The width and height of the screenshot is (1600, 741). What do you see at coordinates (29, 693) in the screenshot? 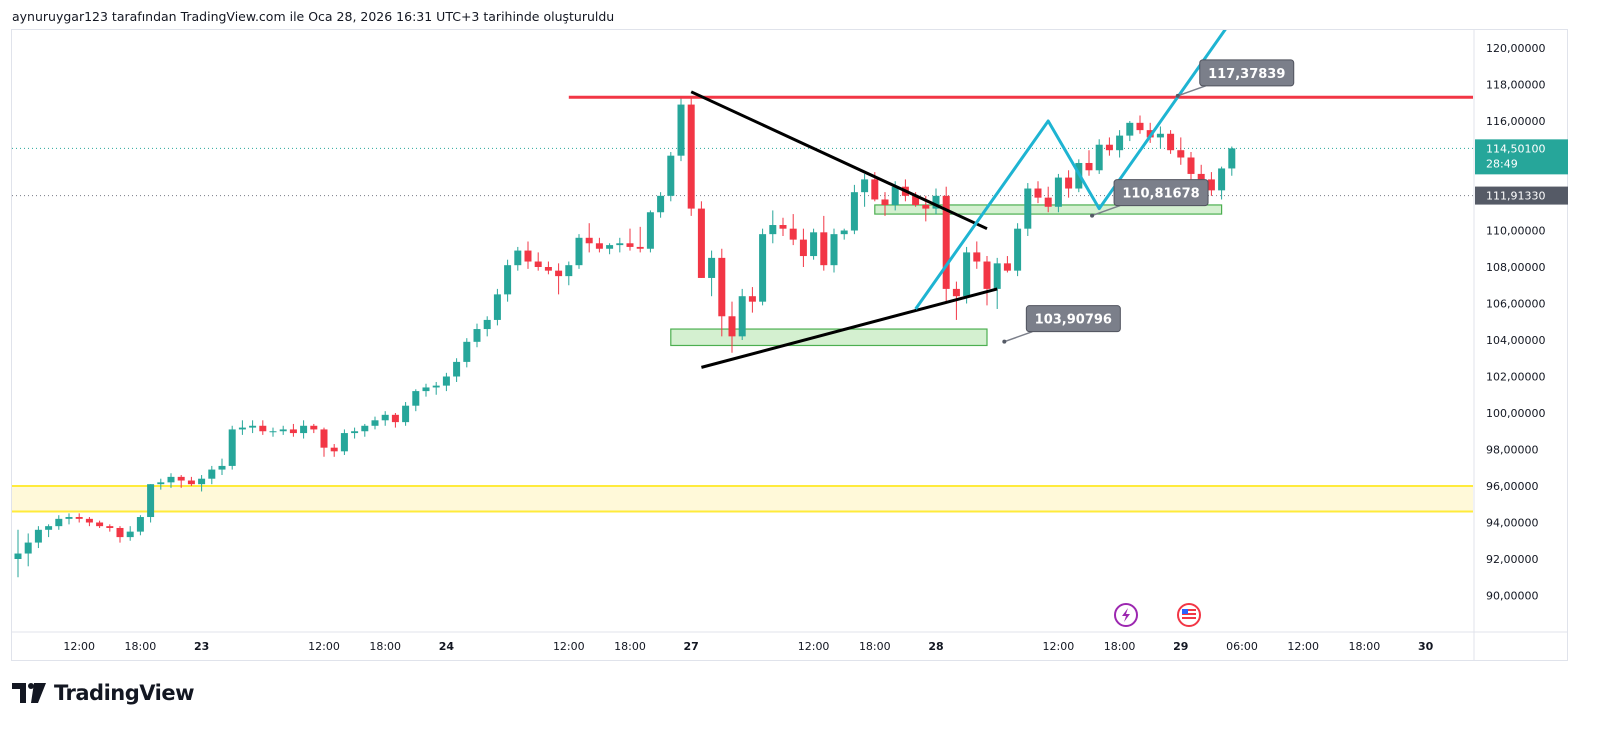
I see `tradingview-logo-icon` at bounding box center [29, 693].